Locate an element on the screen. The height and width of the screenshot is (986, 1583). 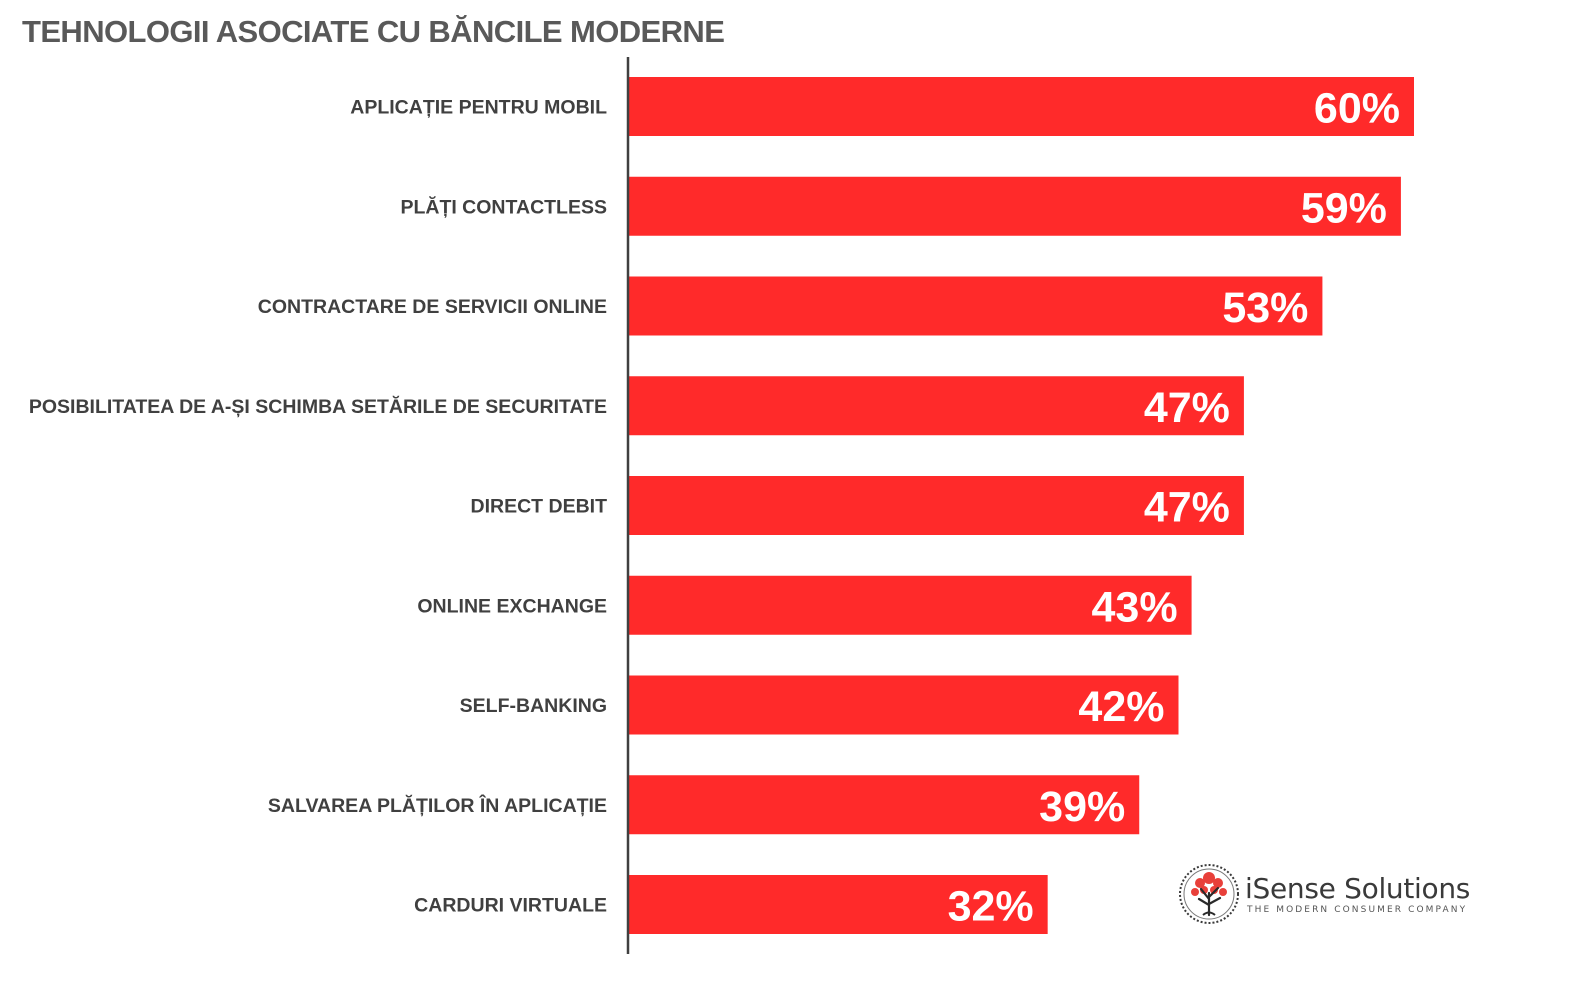
category-label: SALVAREA PLĂȚILOR ÎN APLICAȚIE is located at coordinates (437, 805).